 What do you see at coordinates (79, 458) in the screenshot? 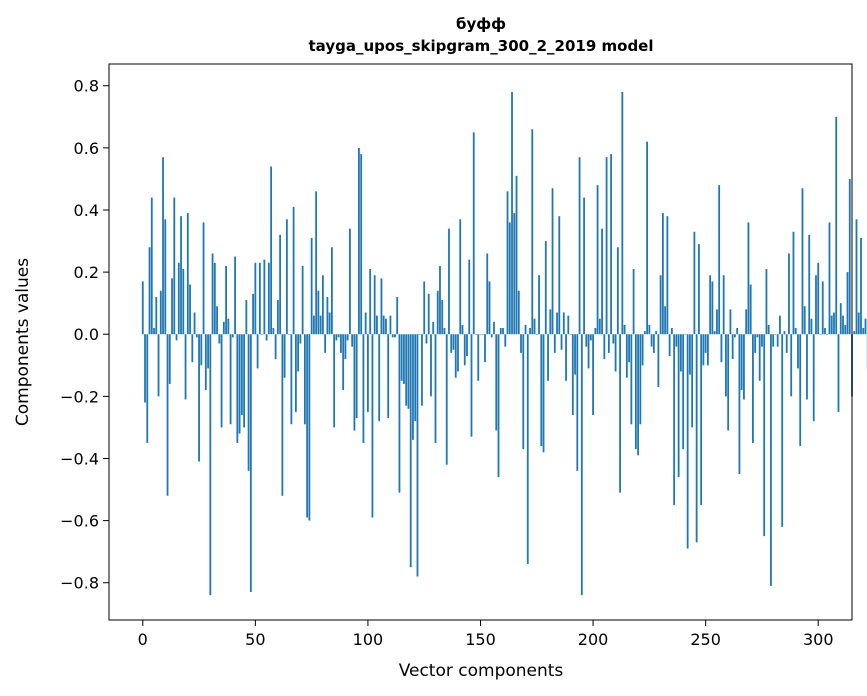
I see `y-tick-label: −0.4` at bounding box center [79, 458].